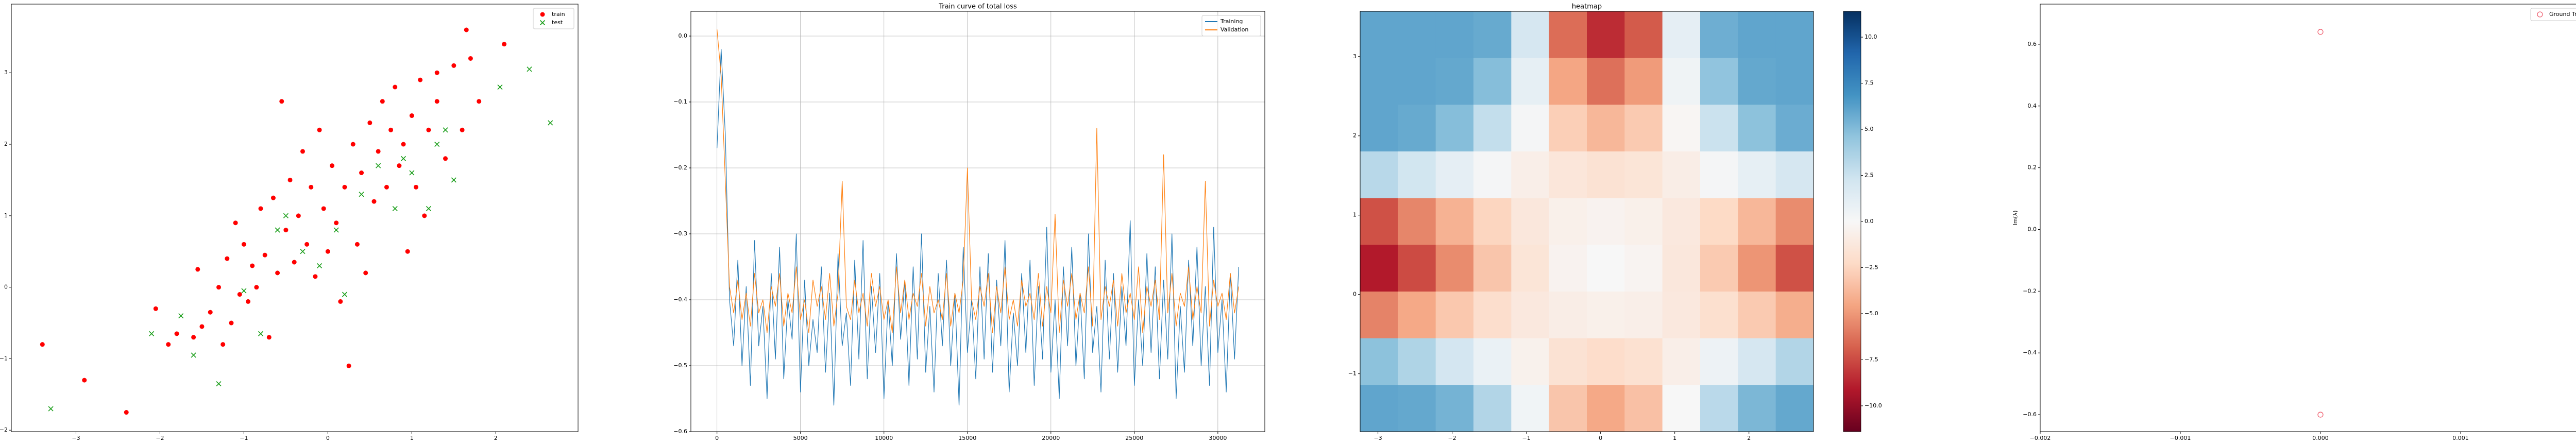 Image resolution: width=2576 pixels, height=444 pixels. Describe the element at coordinates (558, 14) in the screenshot. I see `legend-label: train` at that location.